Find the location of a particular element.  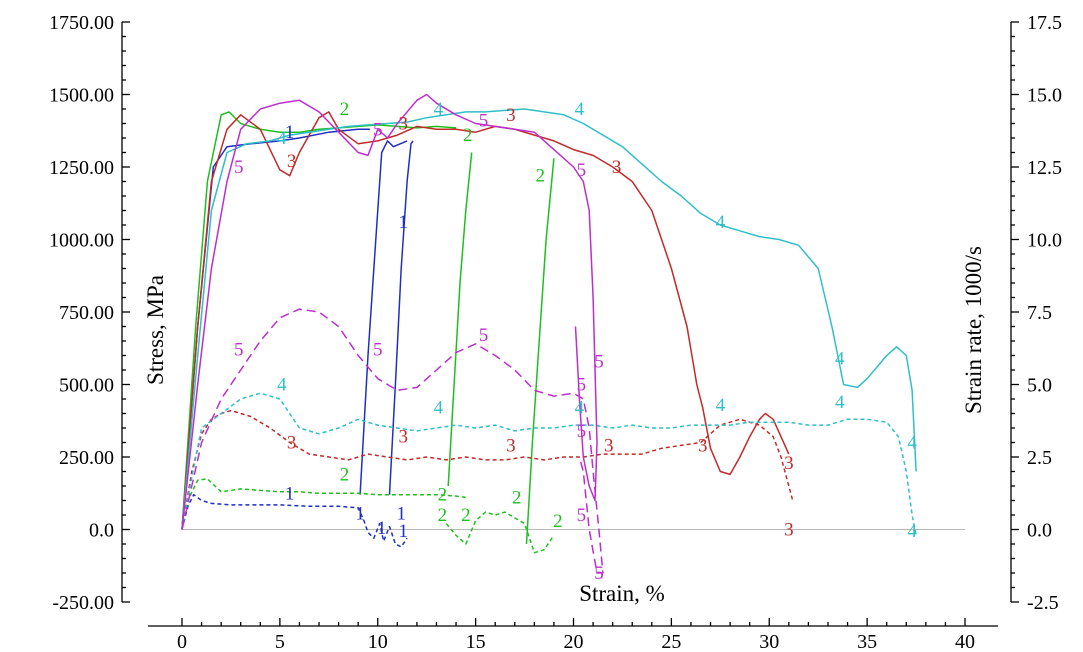

x-tick-label: 5 is located at coordinates (280, 641).